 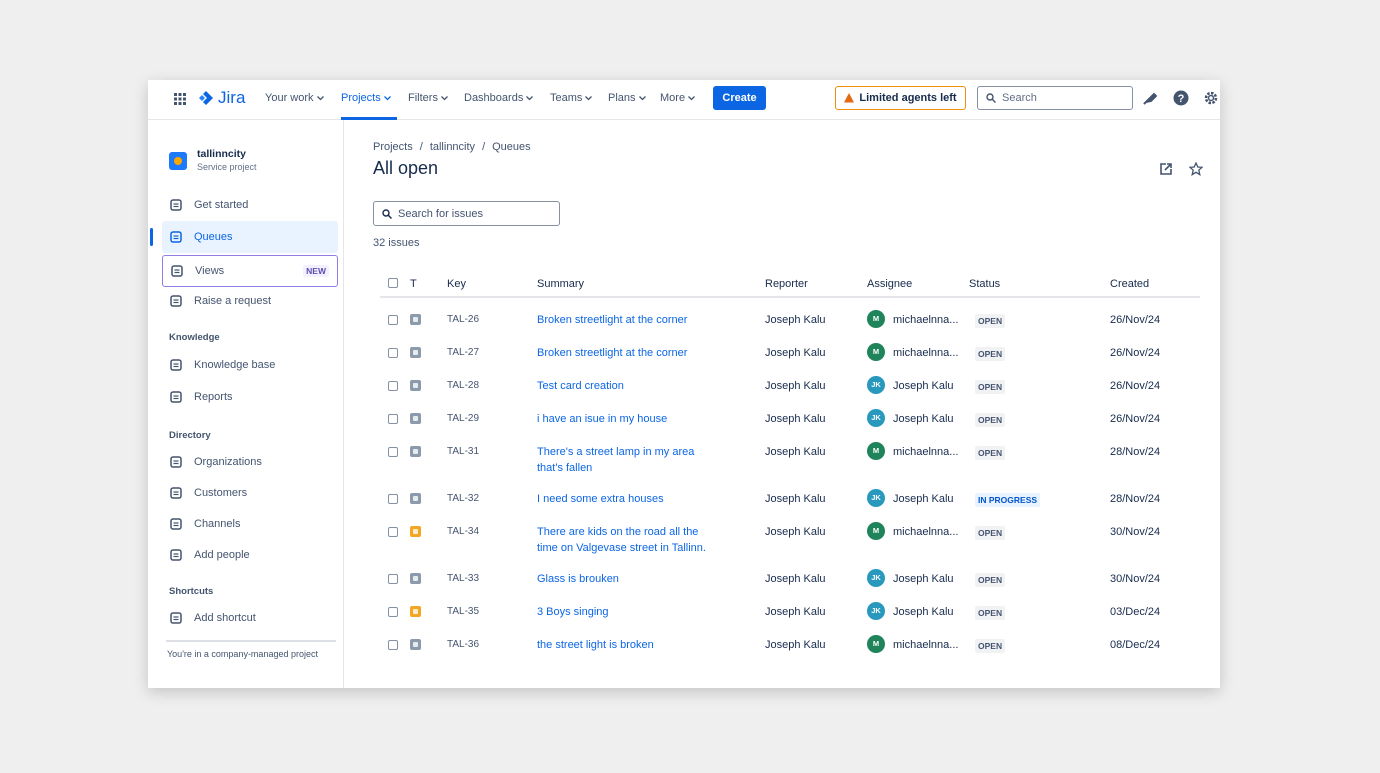 I want to click on issue-key: TAL-26, so click(x=463, y=319).